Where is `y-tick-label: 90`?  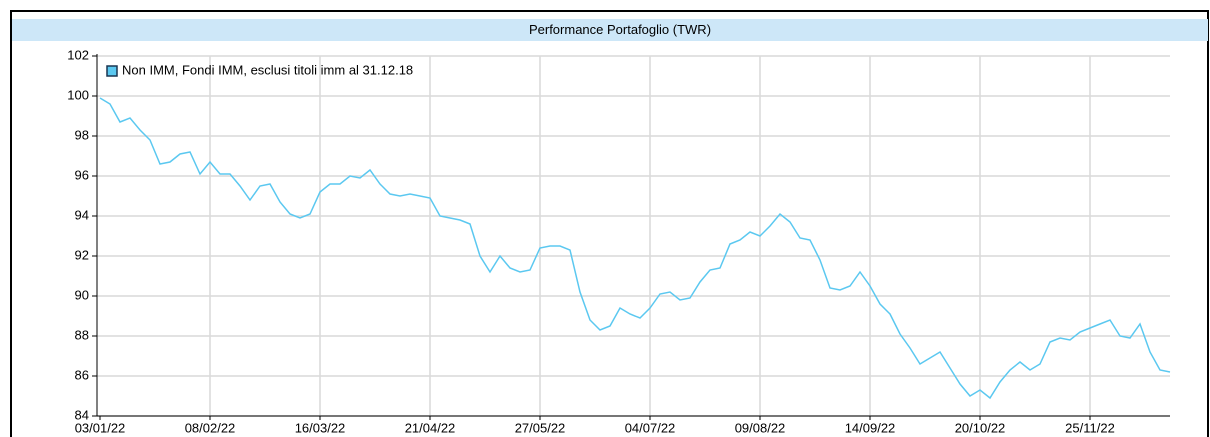
y-tick-label: 90 is located at coordinates (82, 294).